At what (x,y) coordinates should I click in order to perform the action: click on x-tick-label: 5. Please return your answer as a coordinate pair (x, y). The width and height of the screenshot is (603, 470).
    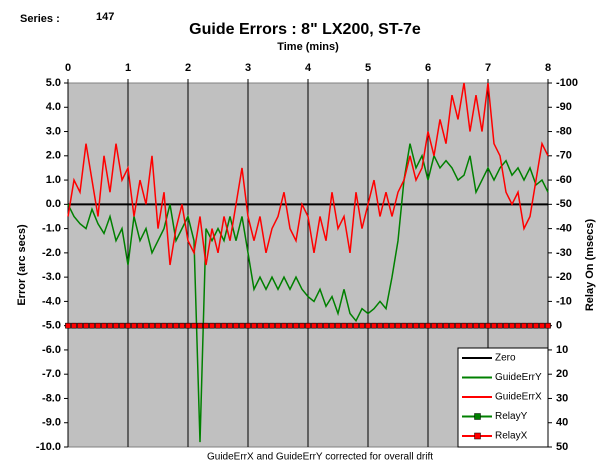
    Looking at the image, I should click on (368, 68).